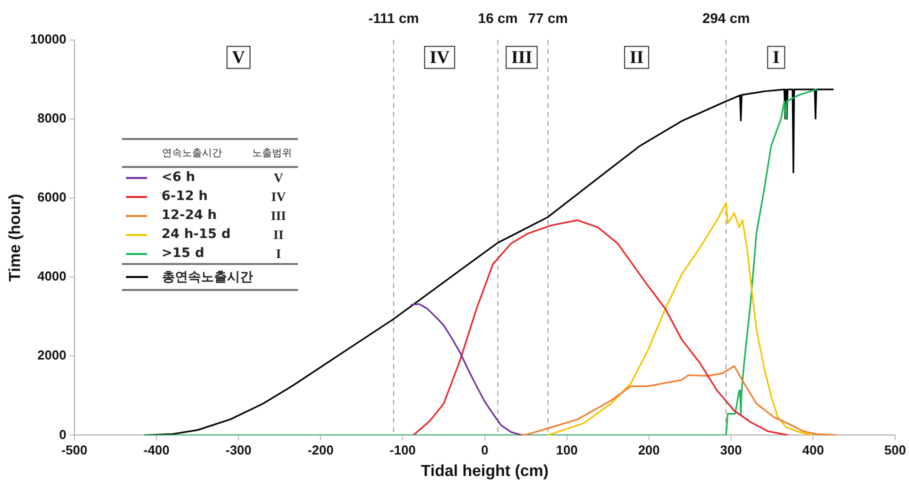  What do you see at coordinates (62, 434) in the screenshot?
I see `y-tick-label: 0` at bounding box center [62, 434].